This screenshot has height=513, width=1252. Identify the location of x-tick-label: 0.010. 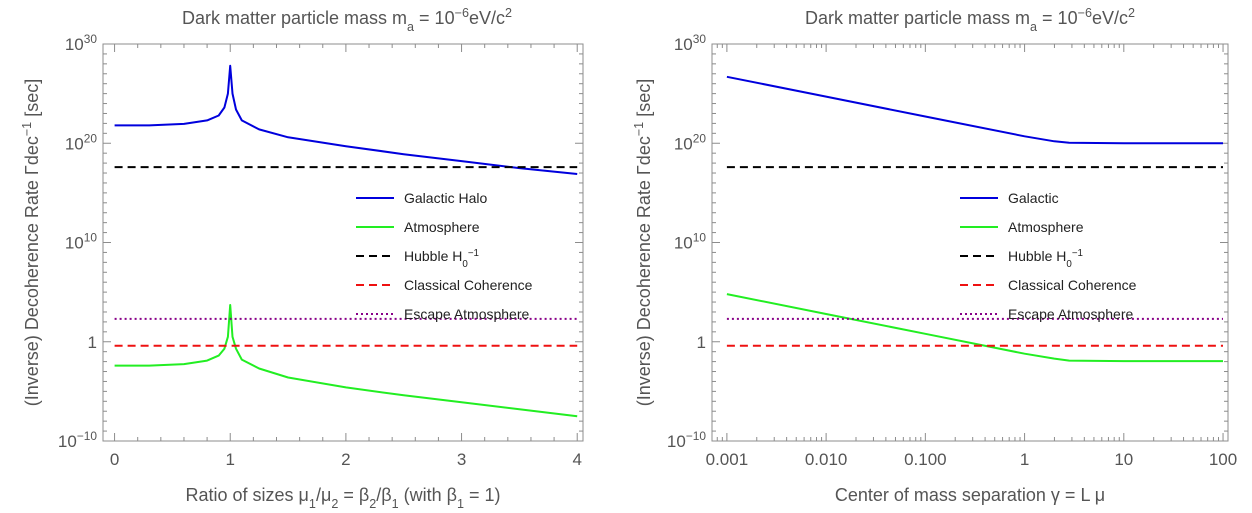
(826, 459).